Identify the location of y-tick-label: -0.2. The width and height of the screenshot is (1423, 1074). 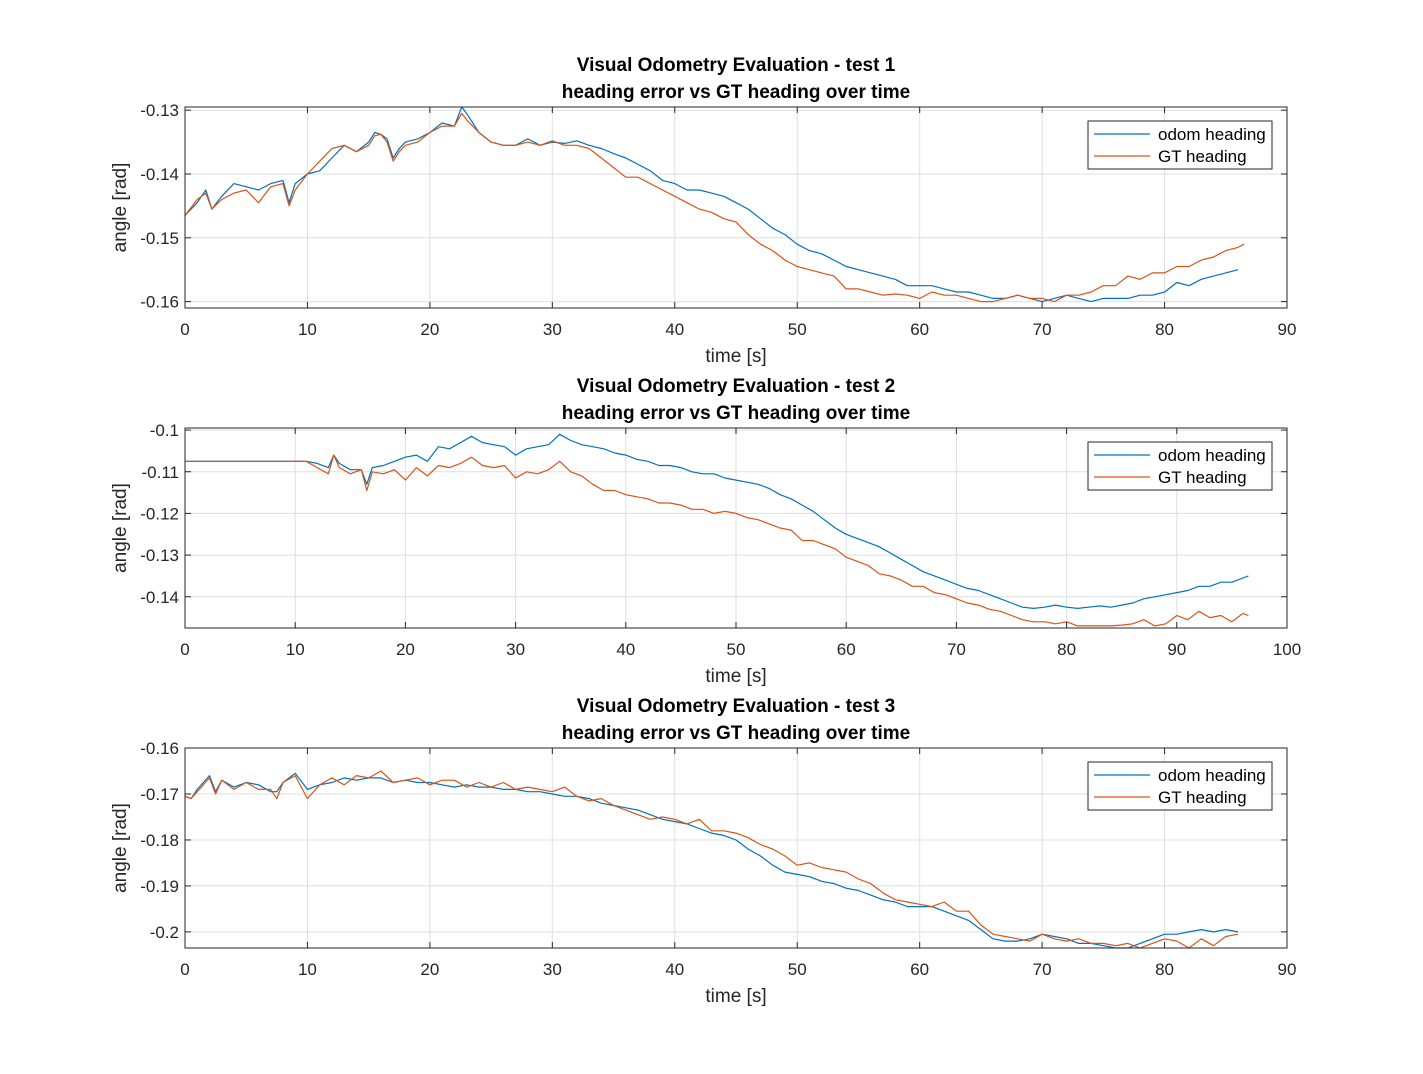
(164, 932).